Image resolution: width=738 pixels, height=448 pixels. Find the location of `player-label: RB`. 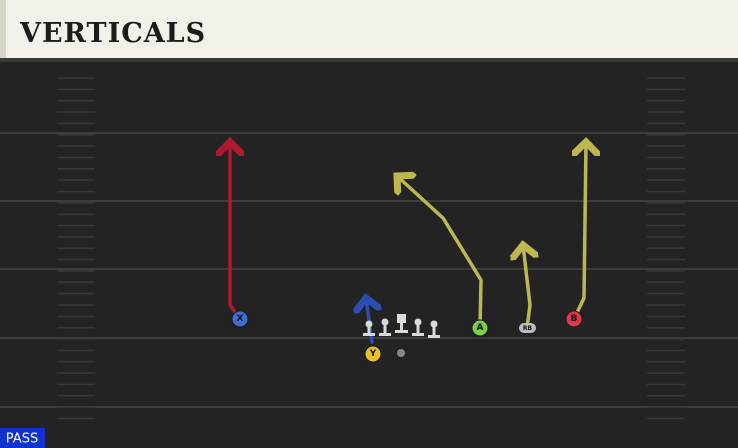

player-label: RB is located at coordinates (528, 328).